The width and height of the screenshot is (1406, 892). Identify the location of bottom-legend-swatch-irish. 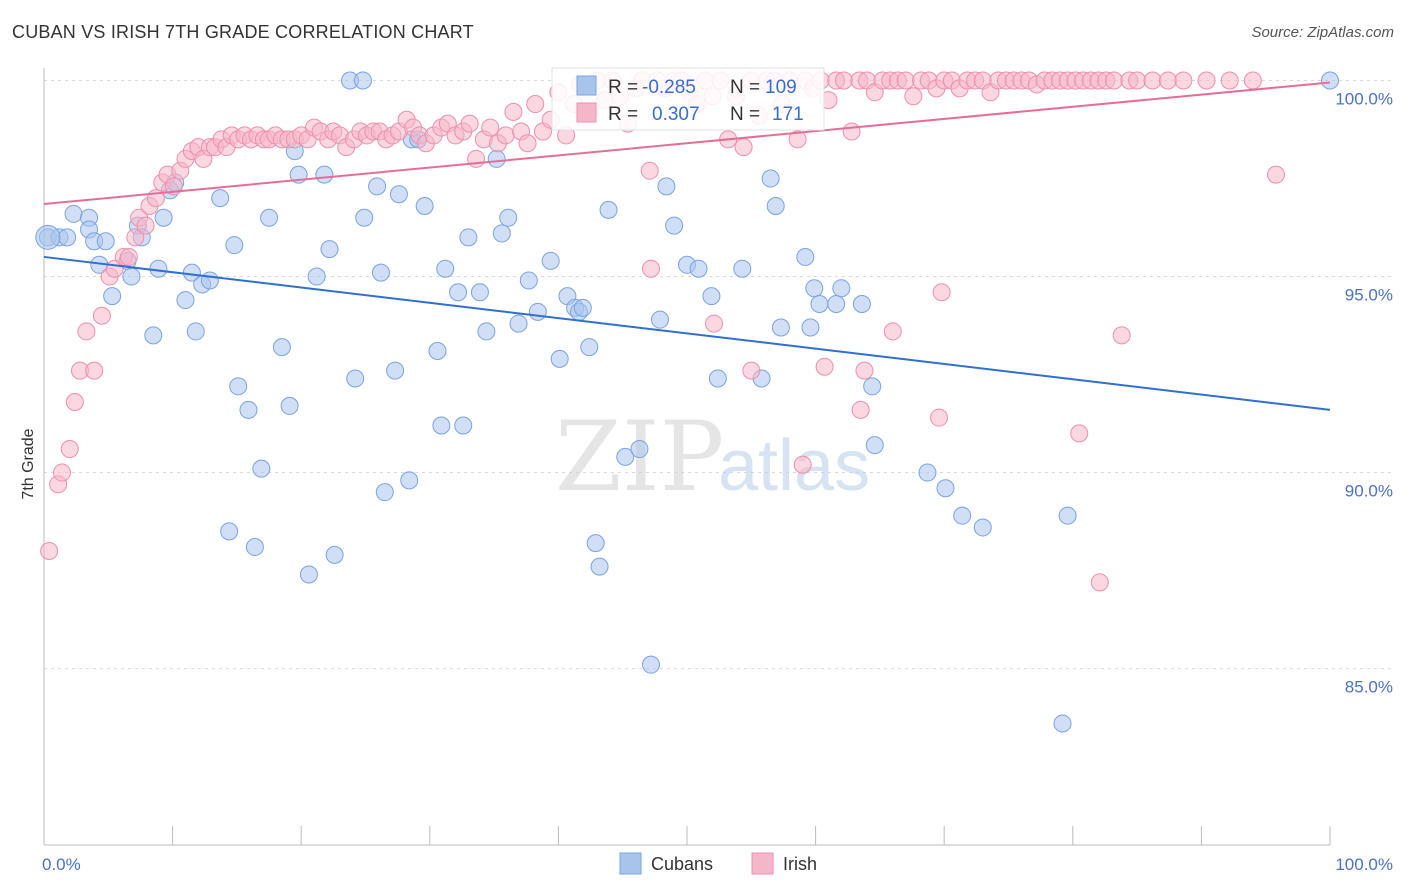
(762, 863).